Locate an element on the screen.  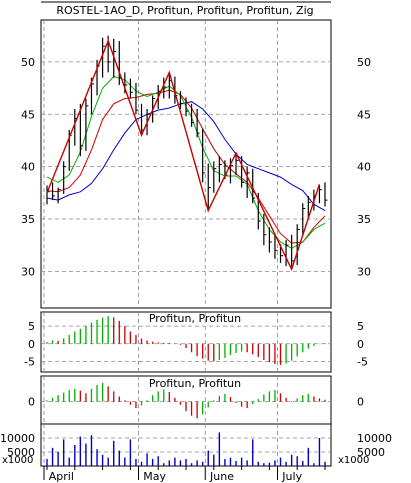
time-axis-label: July is located at coordinates (291, 476).